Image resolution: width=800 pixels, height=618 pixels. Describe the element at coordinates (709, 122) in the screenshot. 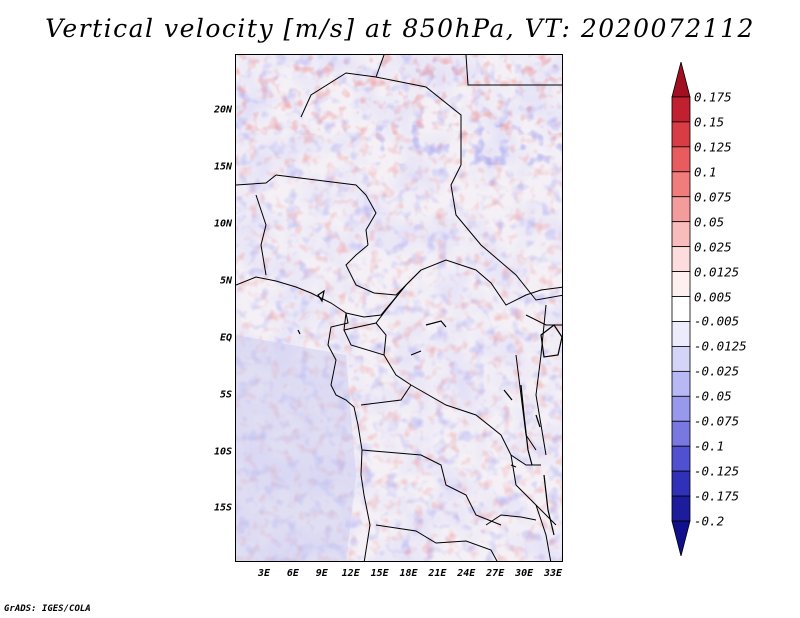

I see `colorbar-tick-label: 0.15` at that location.